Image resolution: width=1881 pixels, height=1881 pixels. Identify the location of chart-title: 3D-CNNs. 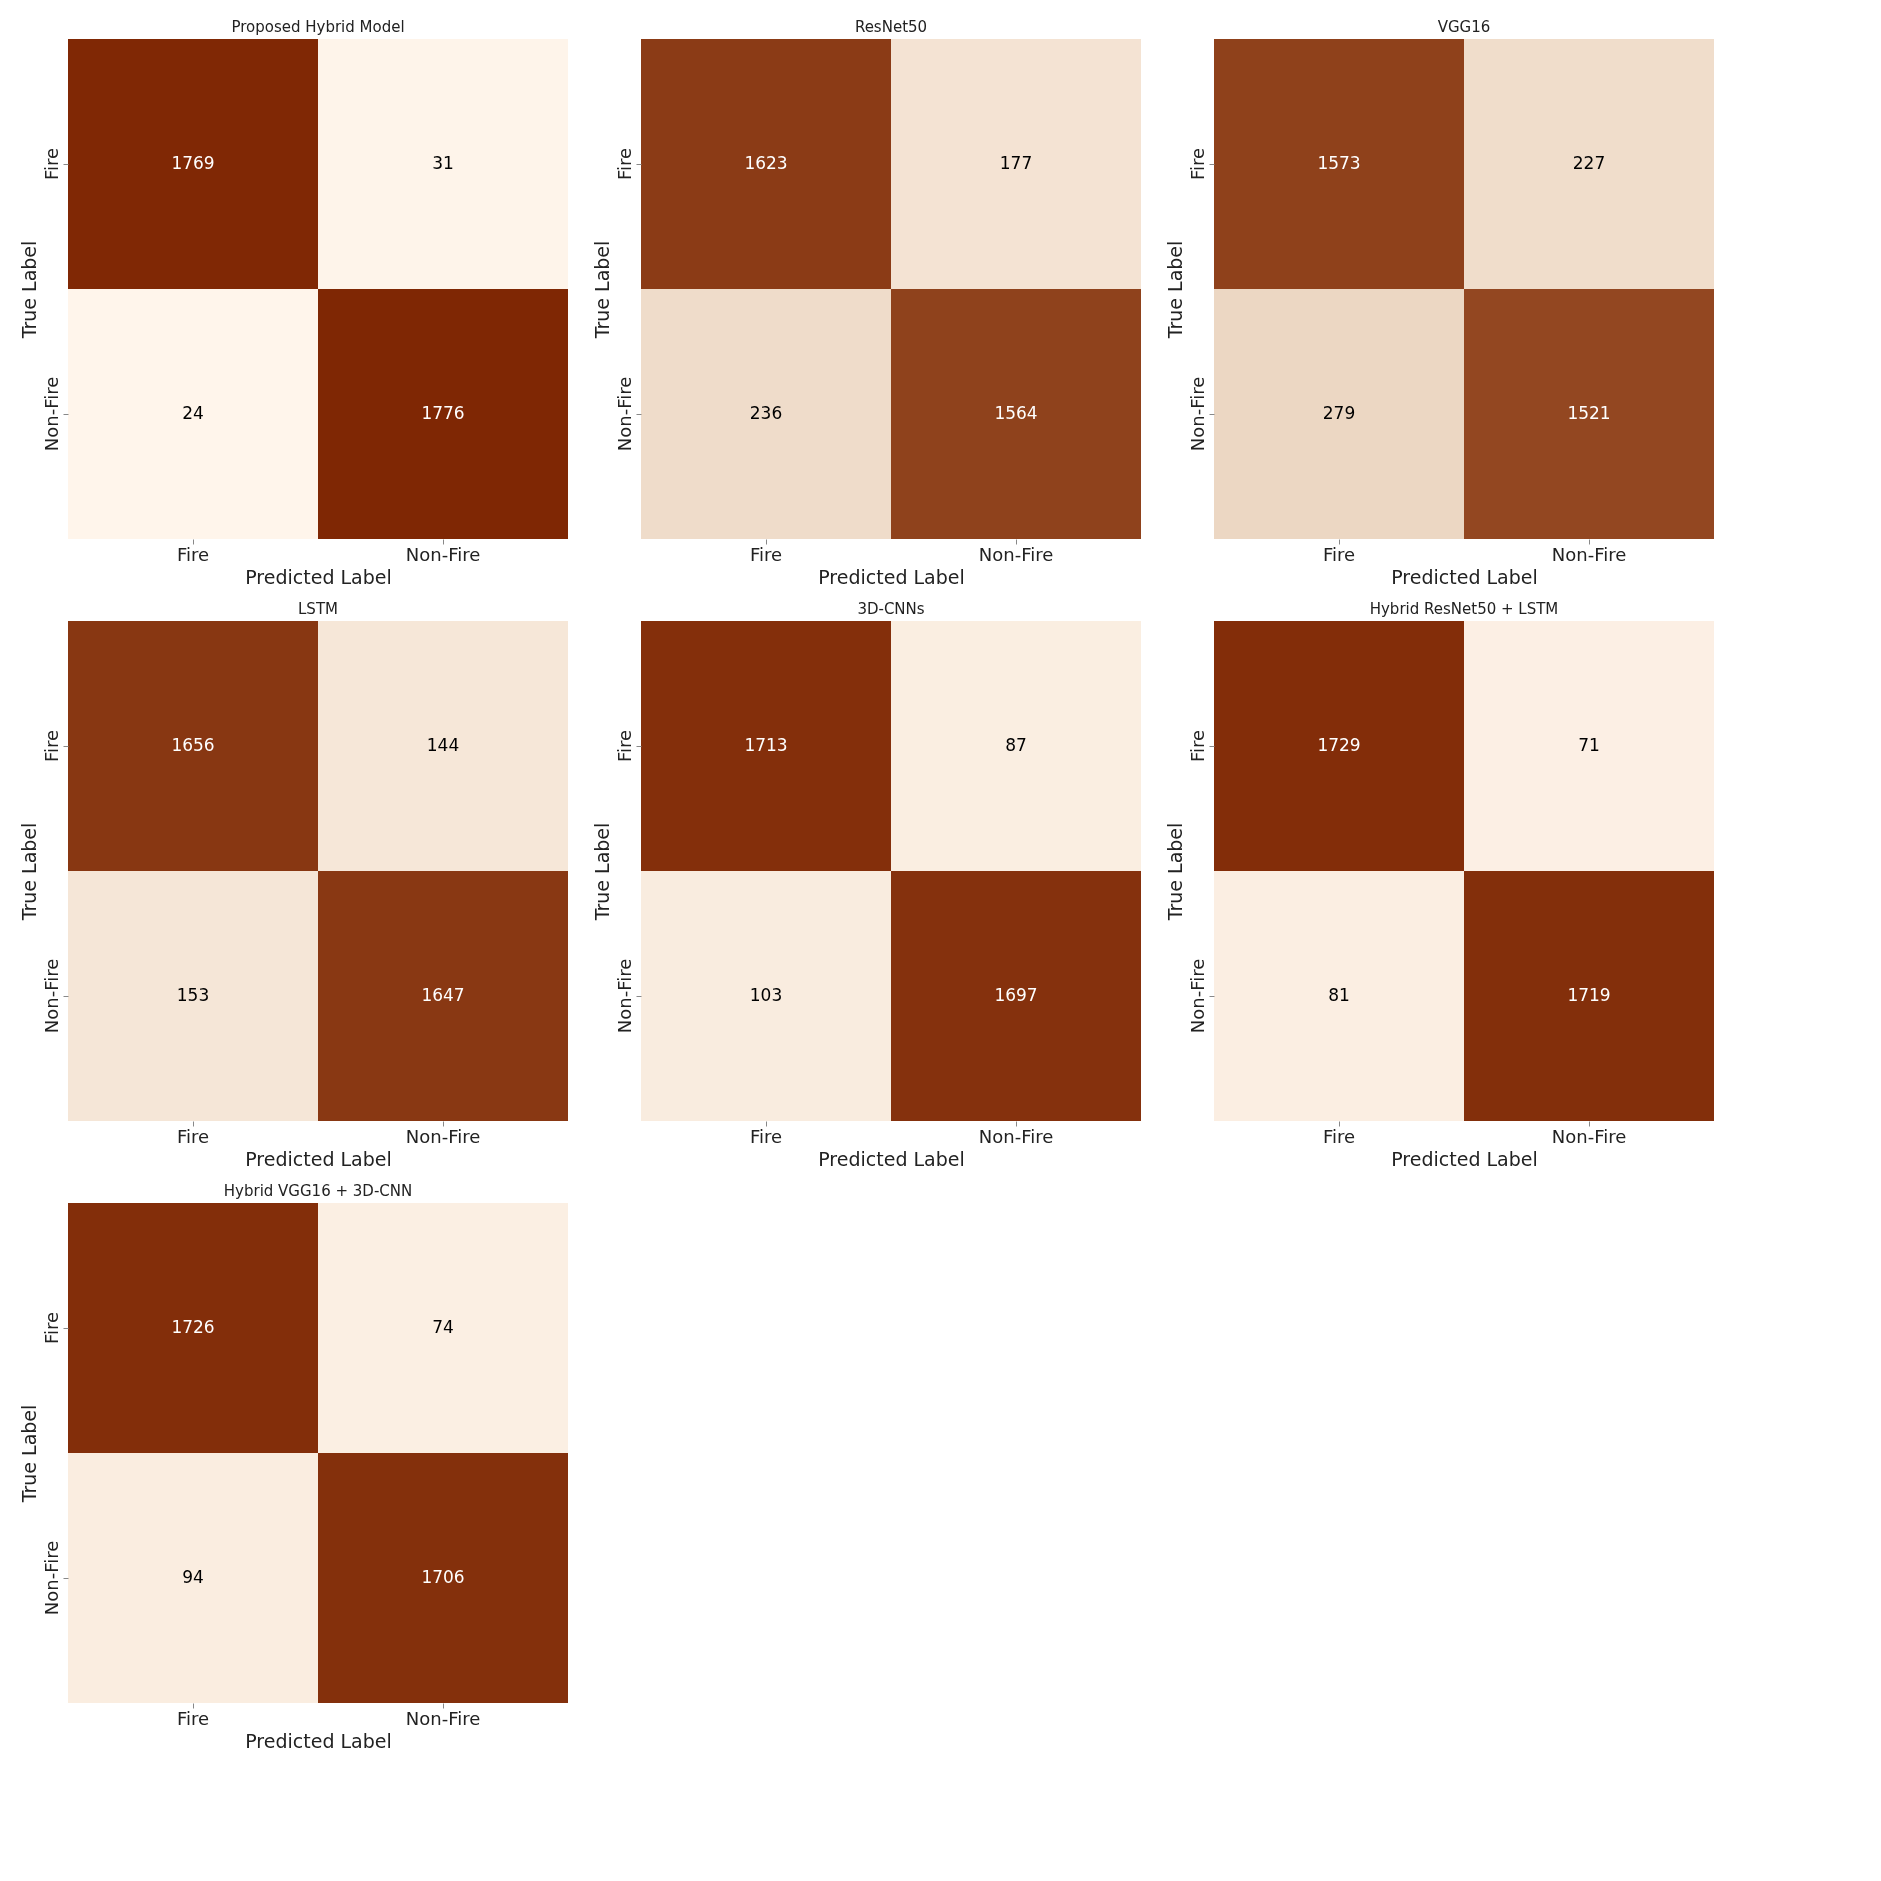
(891, 609).